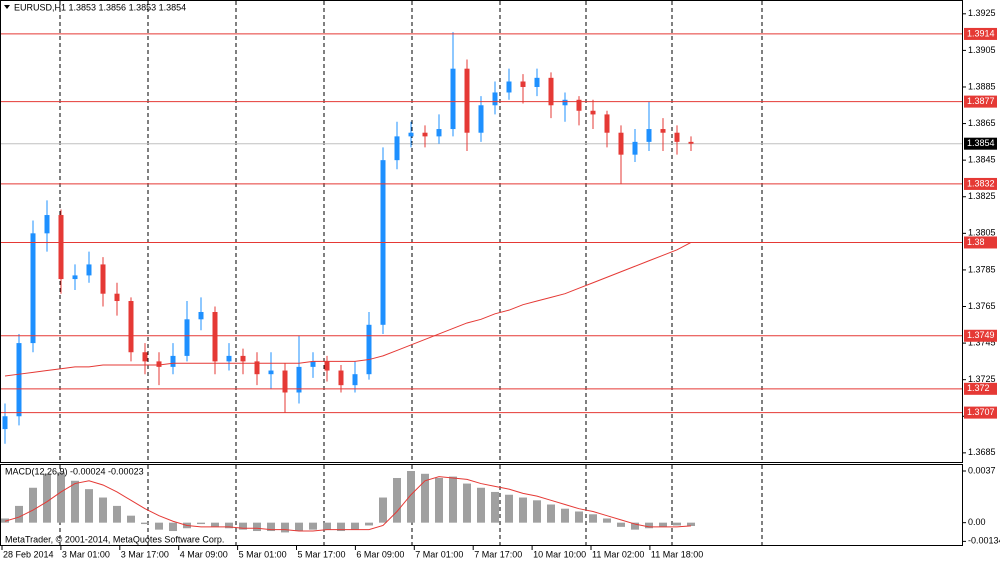 The width and height of the screenshot is (1000, 563). What do you see at coordinates (7, 7) in the screenshot?
I see `menu-arrow` at bounding box center [7, 7].